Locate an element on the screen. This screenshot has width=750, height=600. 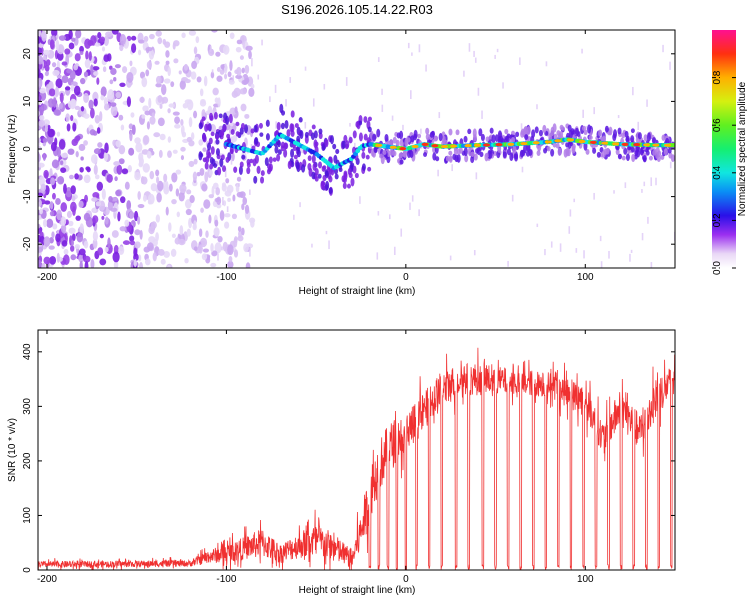
snr-y-tick-label: 200 is located at coordinates (27, 460).